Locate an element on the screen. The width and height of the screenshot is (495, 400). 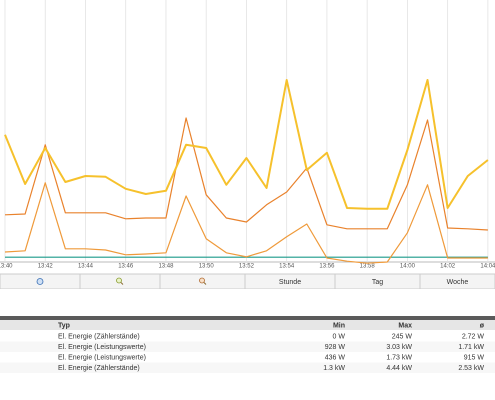
column-header: ø is located at coordinates (482, 325).